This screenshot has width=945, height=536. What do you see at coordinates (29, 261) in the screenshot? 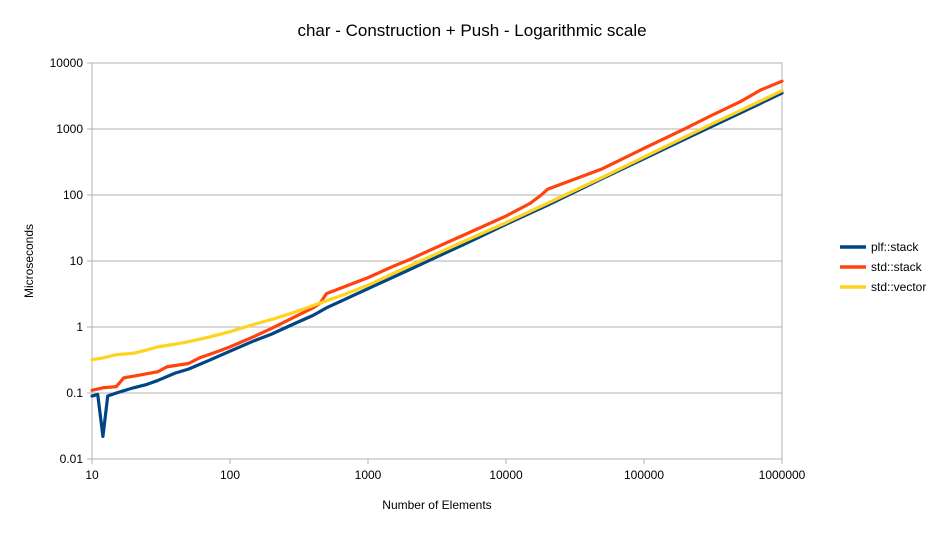
I see `y-axis-label: Microseconds` at bounding box center [29, 261].